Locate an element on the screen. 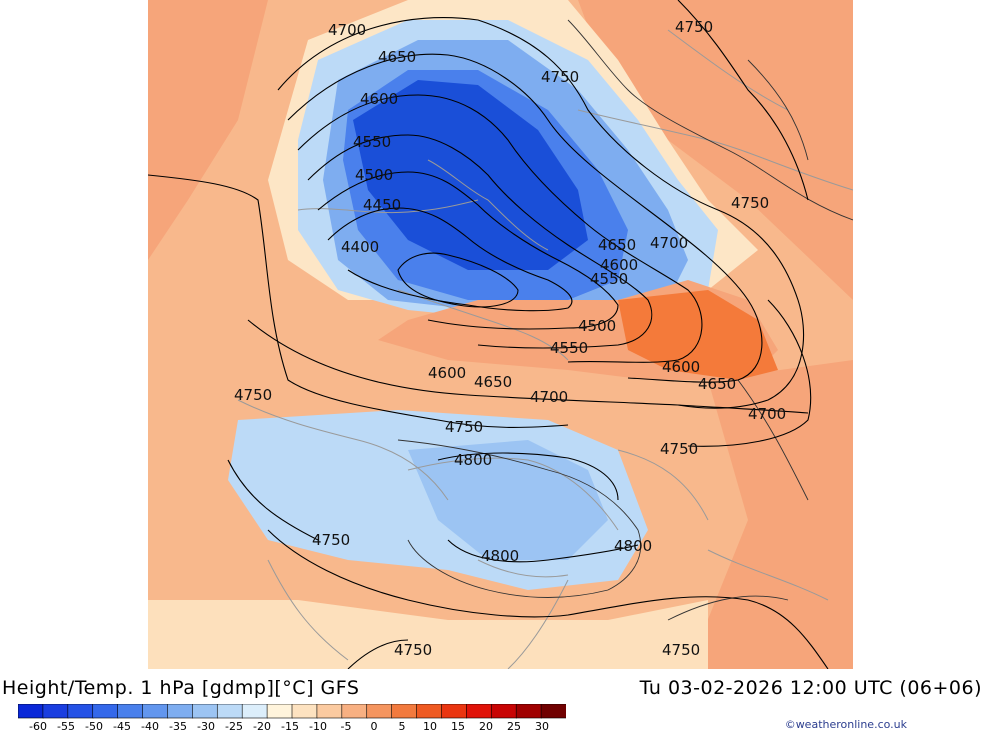 This screenshot has width=1000, height=734. colorbar-tick-label: -25 is located at coordinates (234, 726).